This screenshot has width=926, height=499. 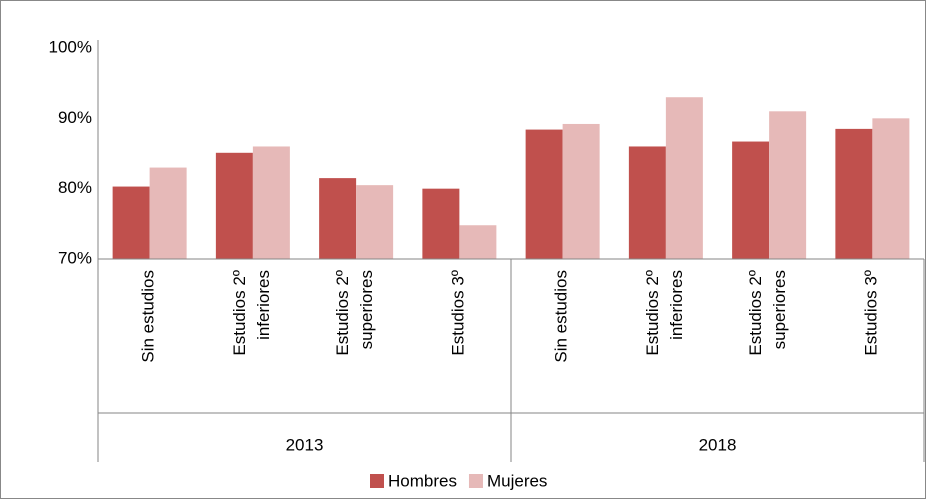 I want to click on legend-label: Hombres, so click(x=422, y=480).